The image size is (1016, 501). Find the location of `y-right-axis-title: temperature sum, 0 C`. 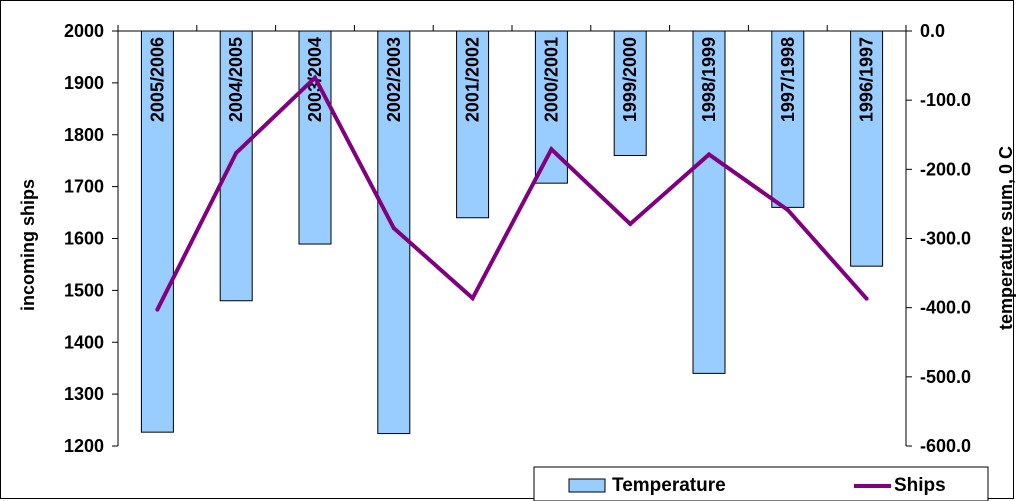

y-right-axis-title: temperature sum, 0 C is located at coordinates (1006, 238).